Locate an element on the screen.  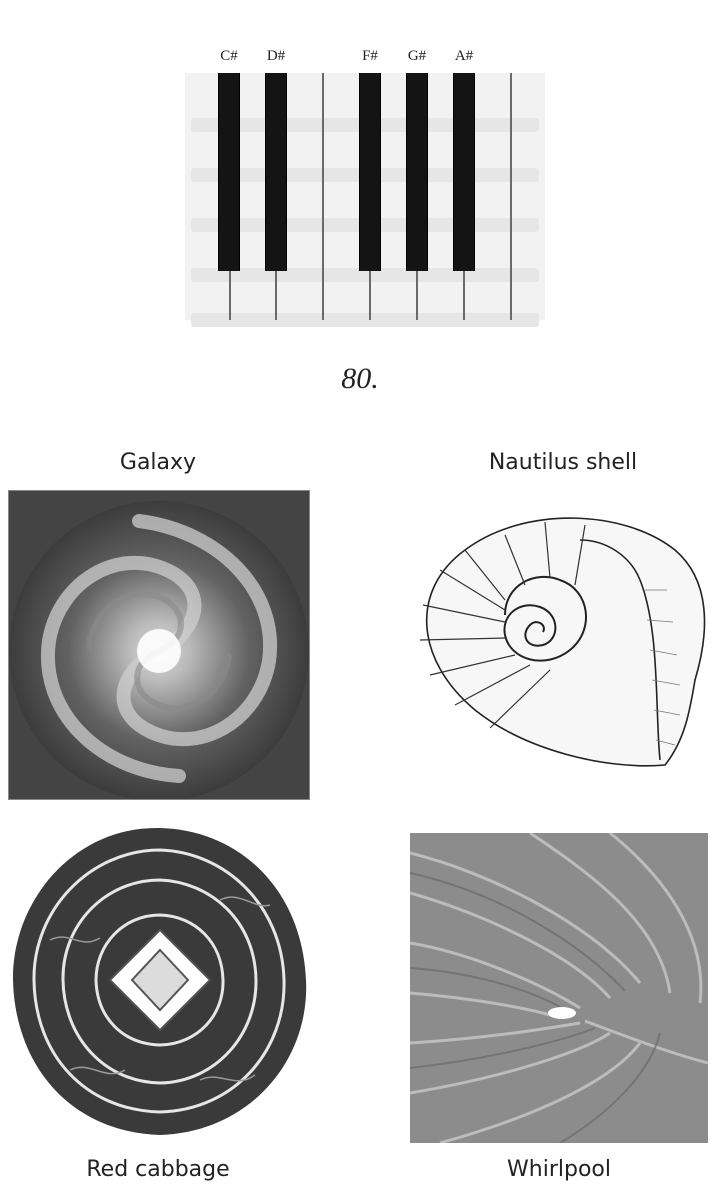
black-key-d-sharp is located at coordinates (276, 172).